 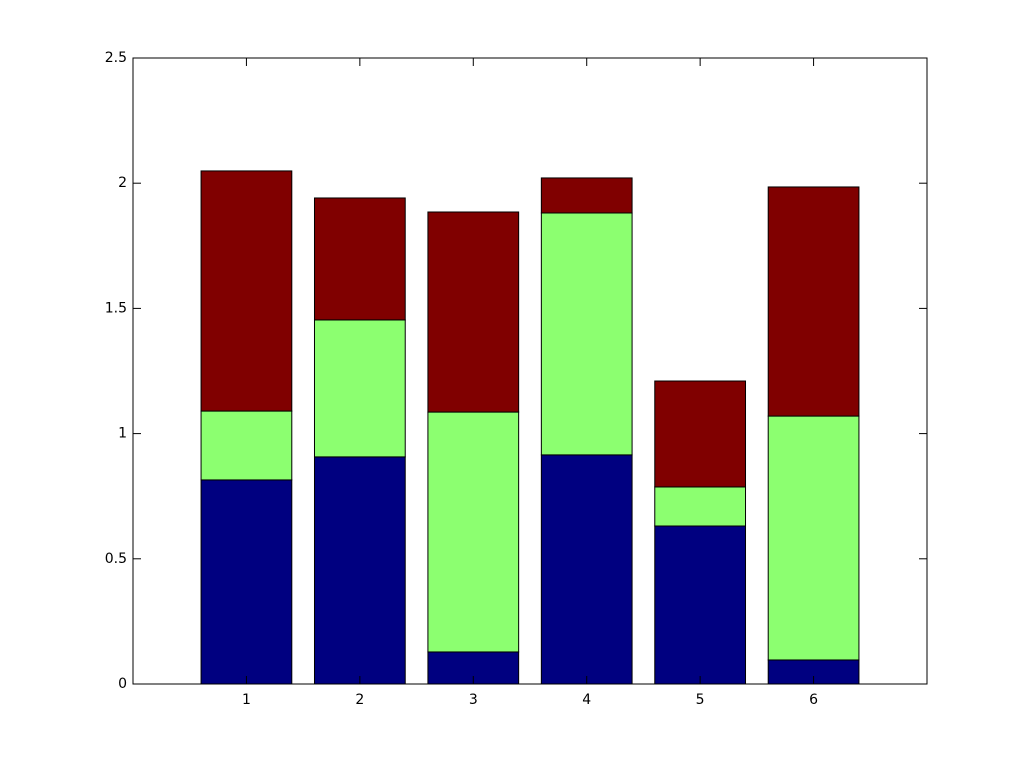 What do you see at coordinates (122, 434) in the screenshot?
I see `y-tick-label: 1` at bounding box center [122, 434].